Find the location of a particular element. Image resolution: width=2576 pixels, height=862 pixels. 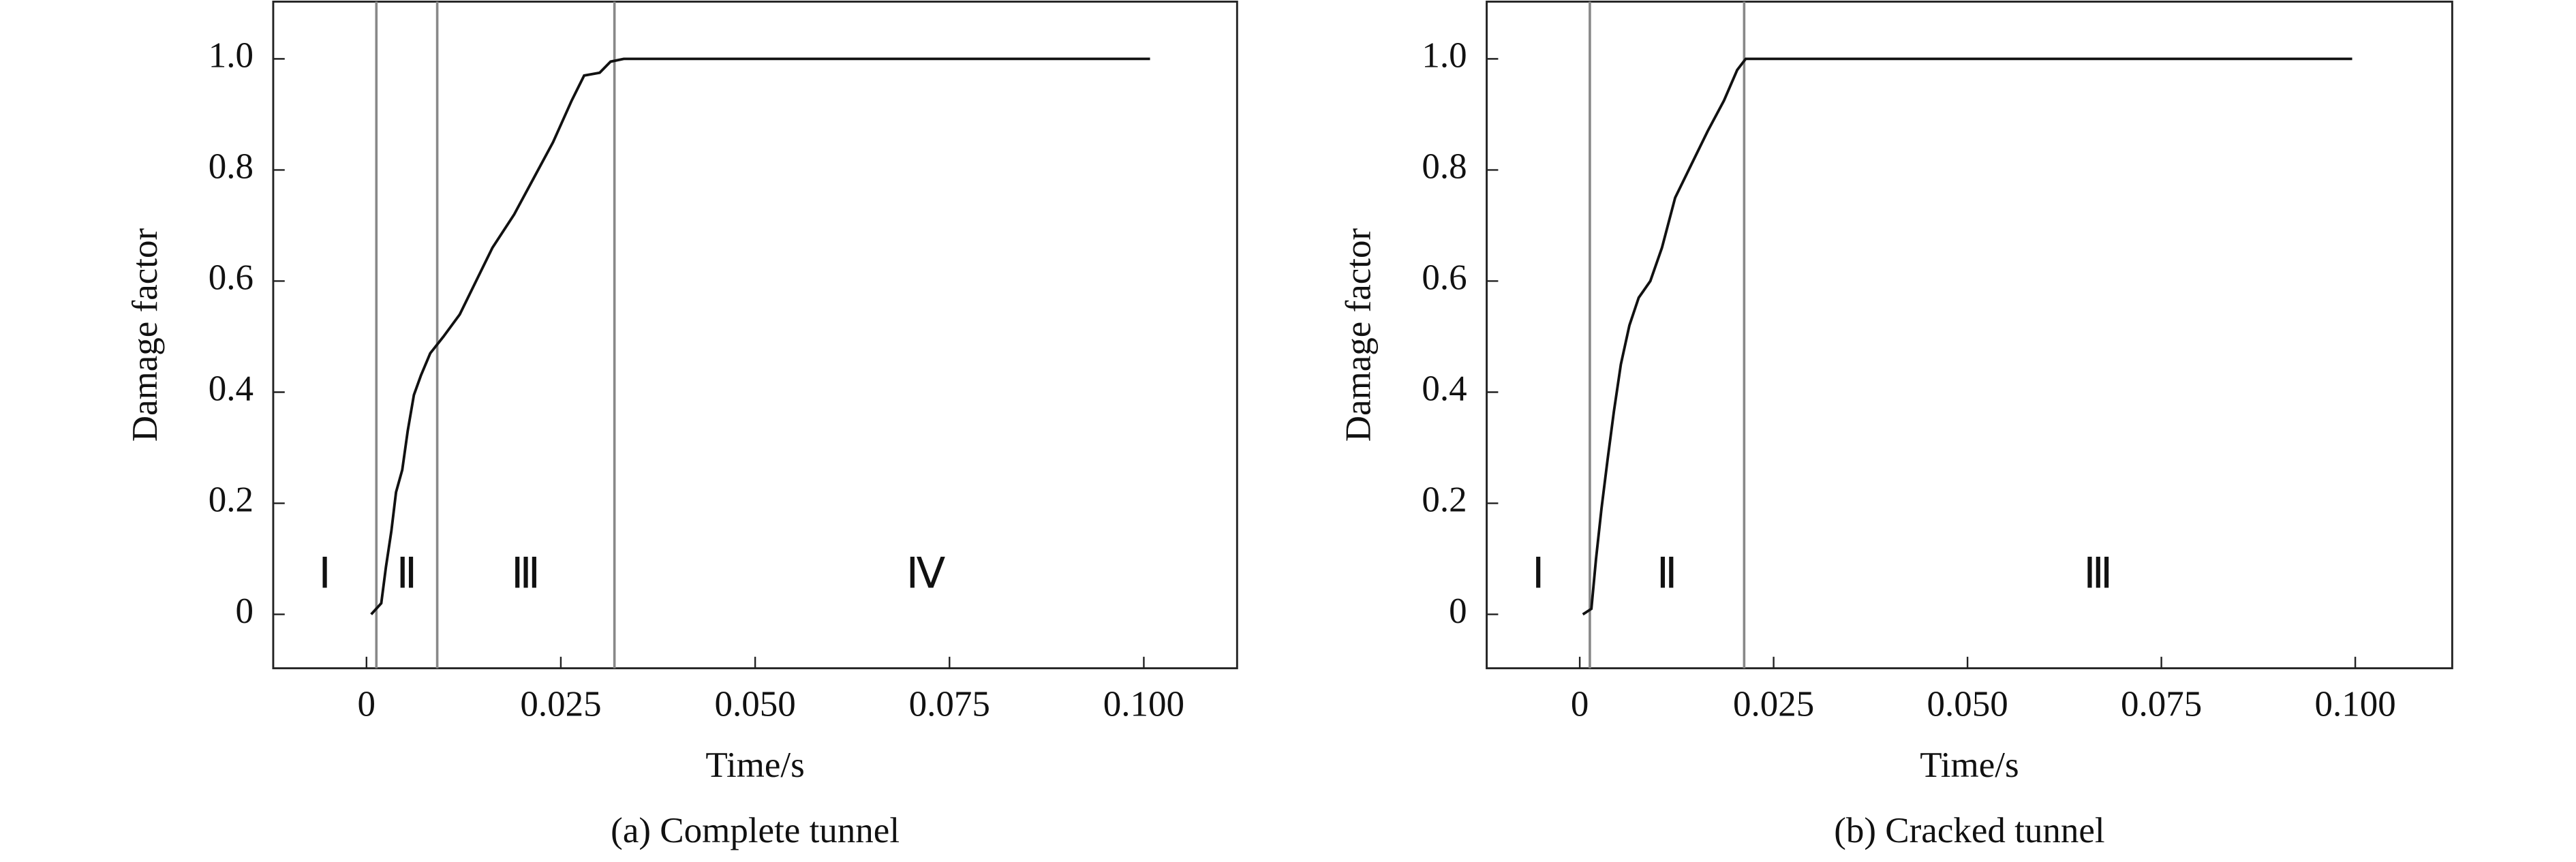

stage-label: Ⅳ is located at coordinates (926, 574).